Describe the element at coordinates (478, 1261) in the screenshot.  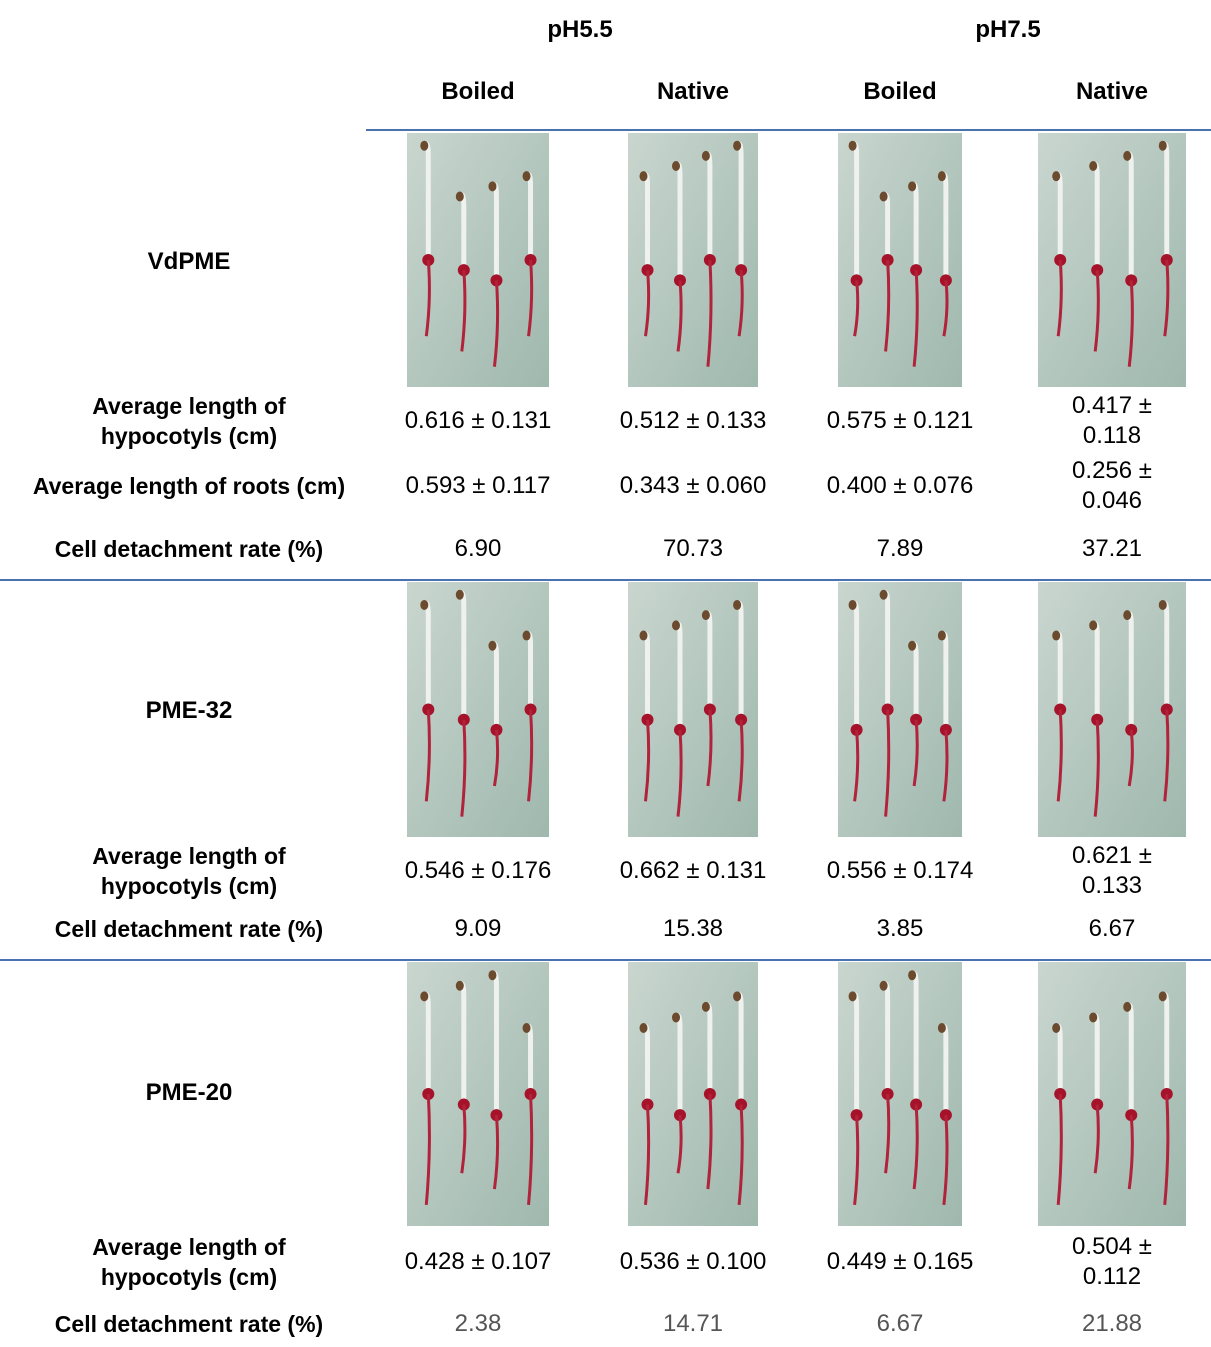
I see `cell-value: 0.428 ± 0.107` at that location.